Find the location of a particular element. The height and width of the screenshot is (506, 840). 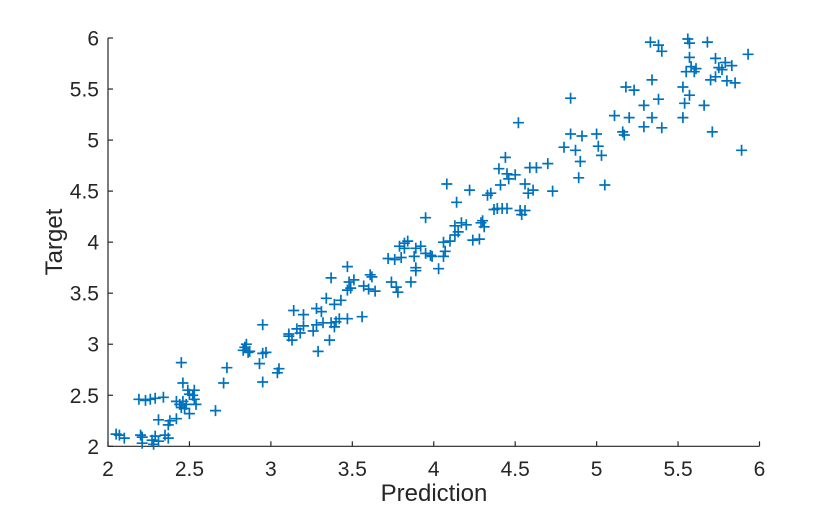

x-axis-tick-label: 3 is located at coordinates (271, 469).